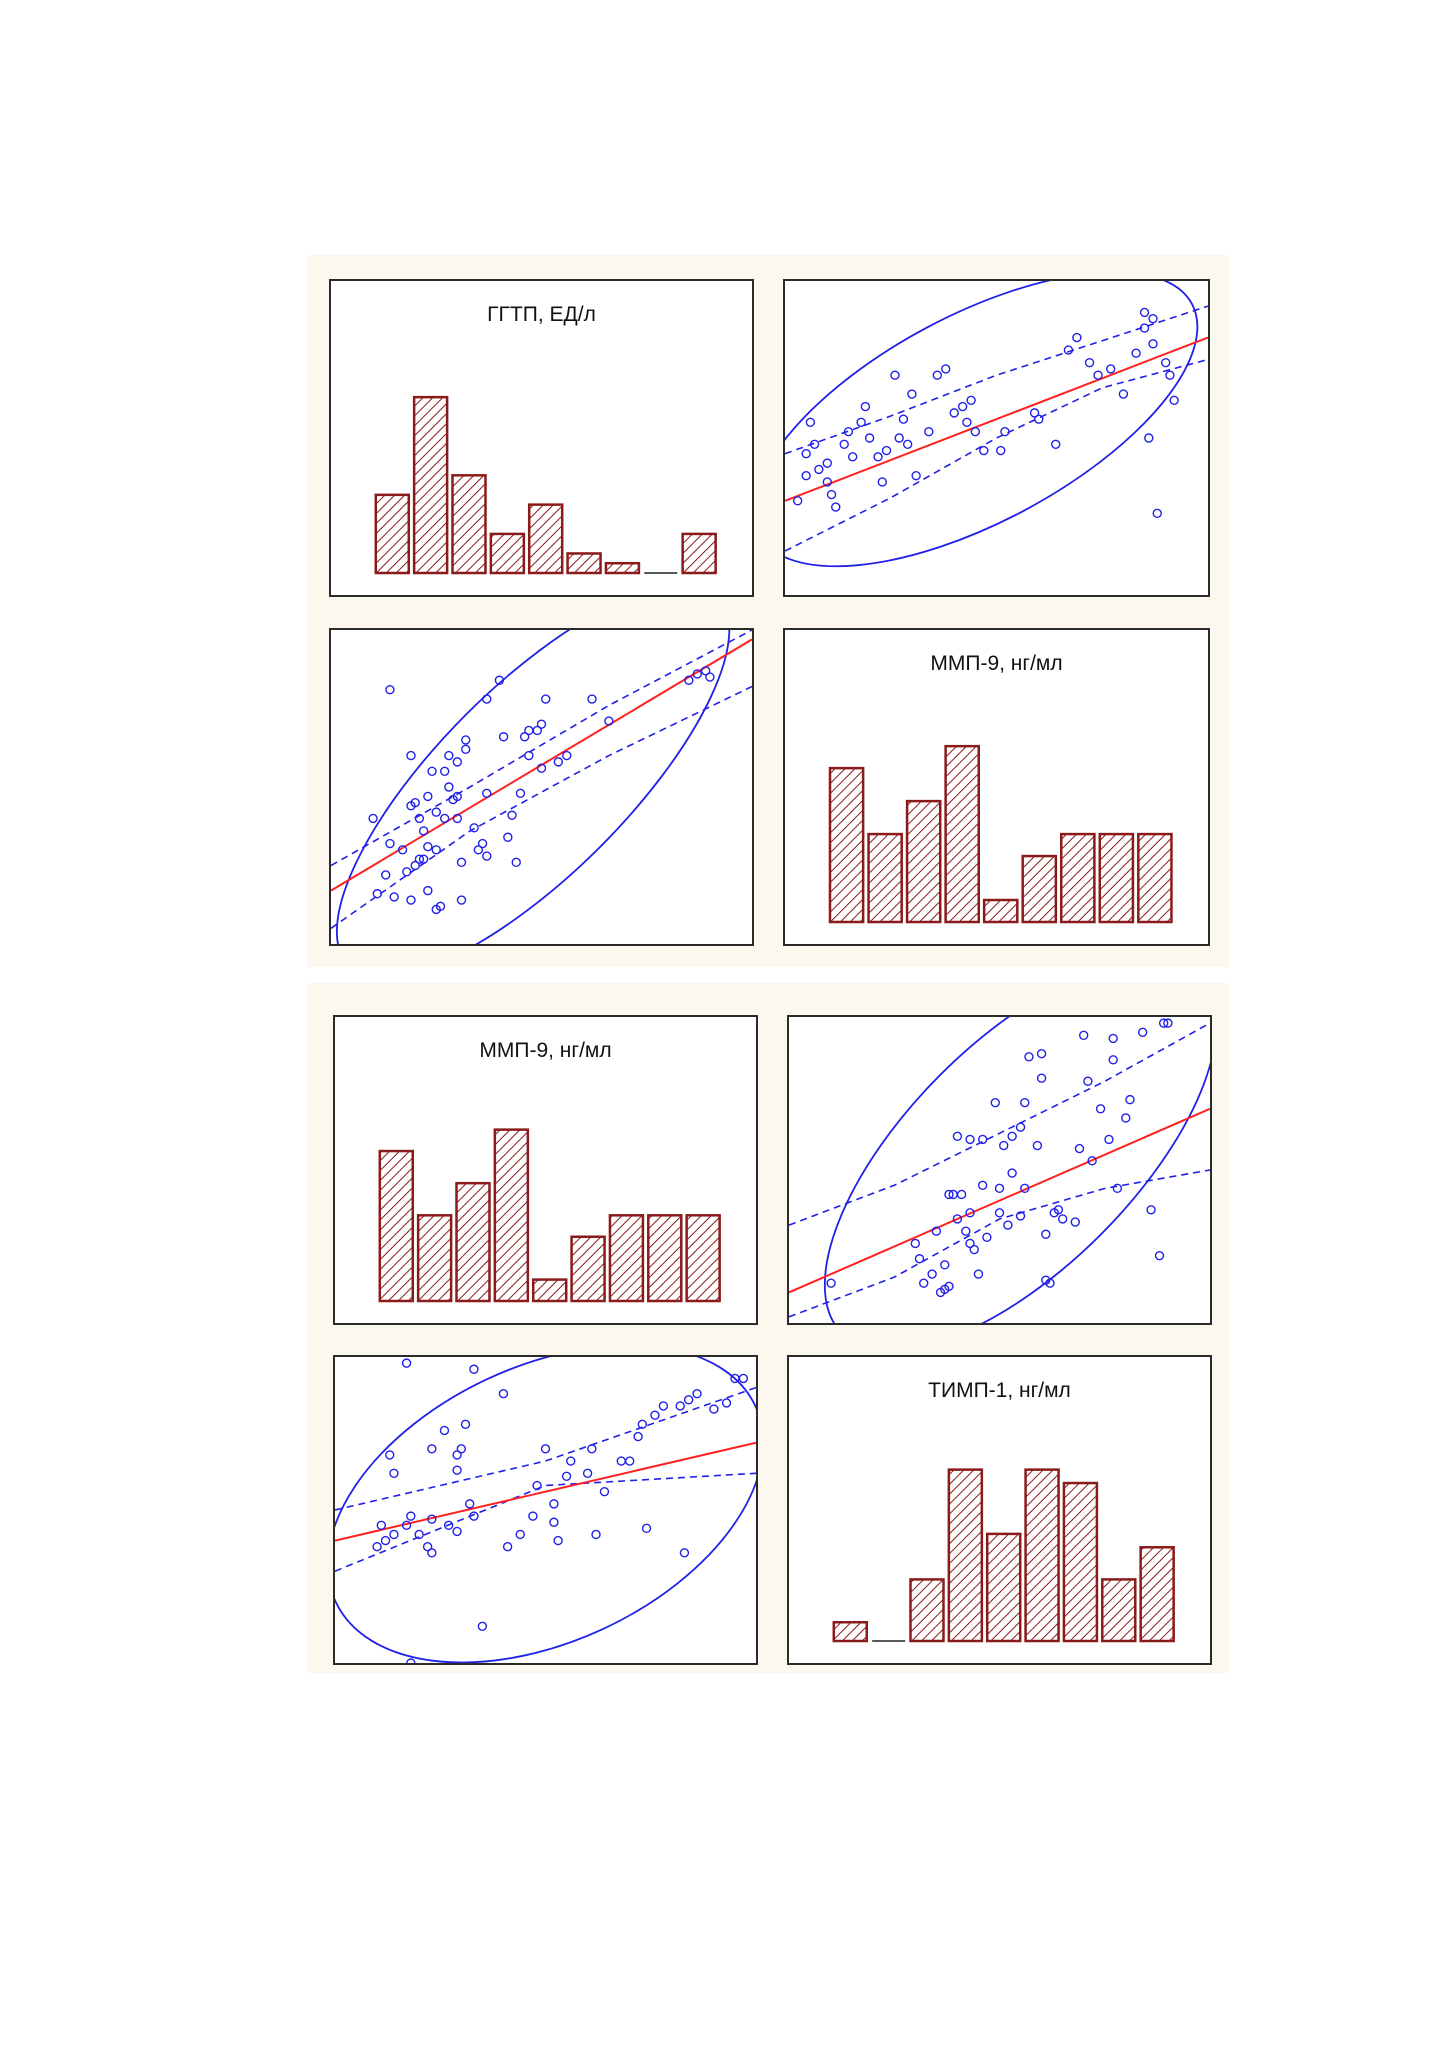 This screenshot has height=2050, width=1448. I want to click on histogram-plot, so click(1000, 834).